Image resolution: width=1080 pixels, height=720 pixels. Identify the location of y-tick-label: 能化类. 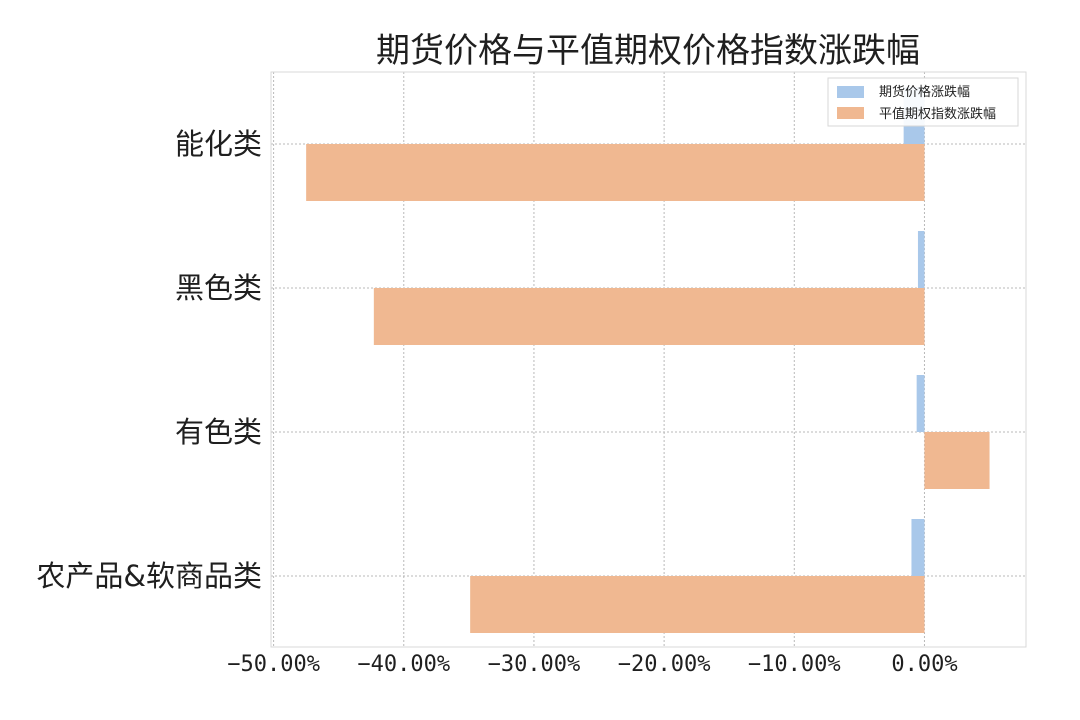
(218, 144).